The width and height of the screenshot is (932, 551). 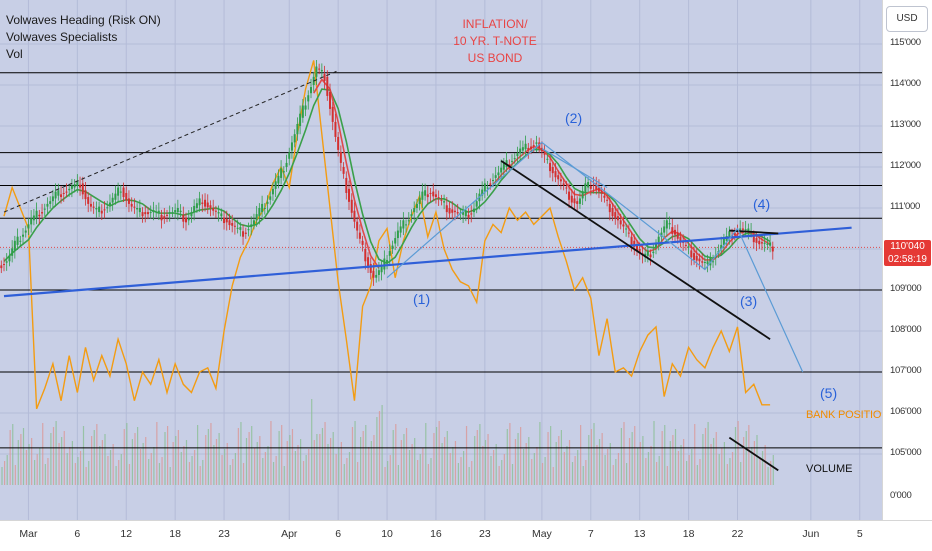 I want to click on time-tick-label: Apr, so click(x=289, y=534).